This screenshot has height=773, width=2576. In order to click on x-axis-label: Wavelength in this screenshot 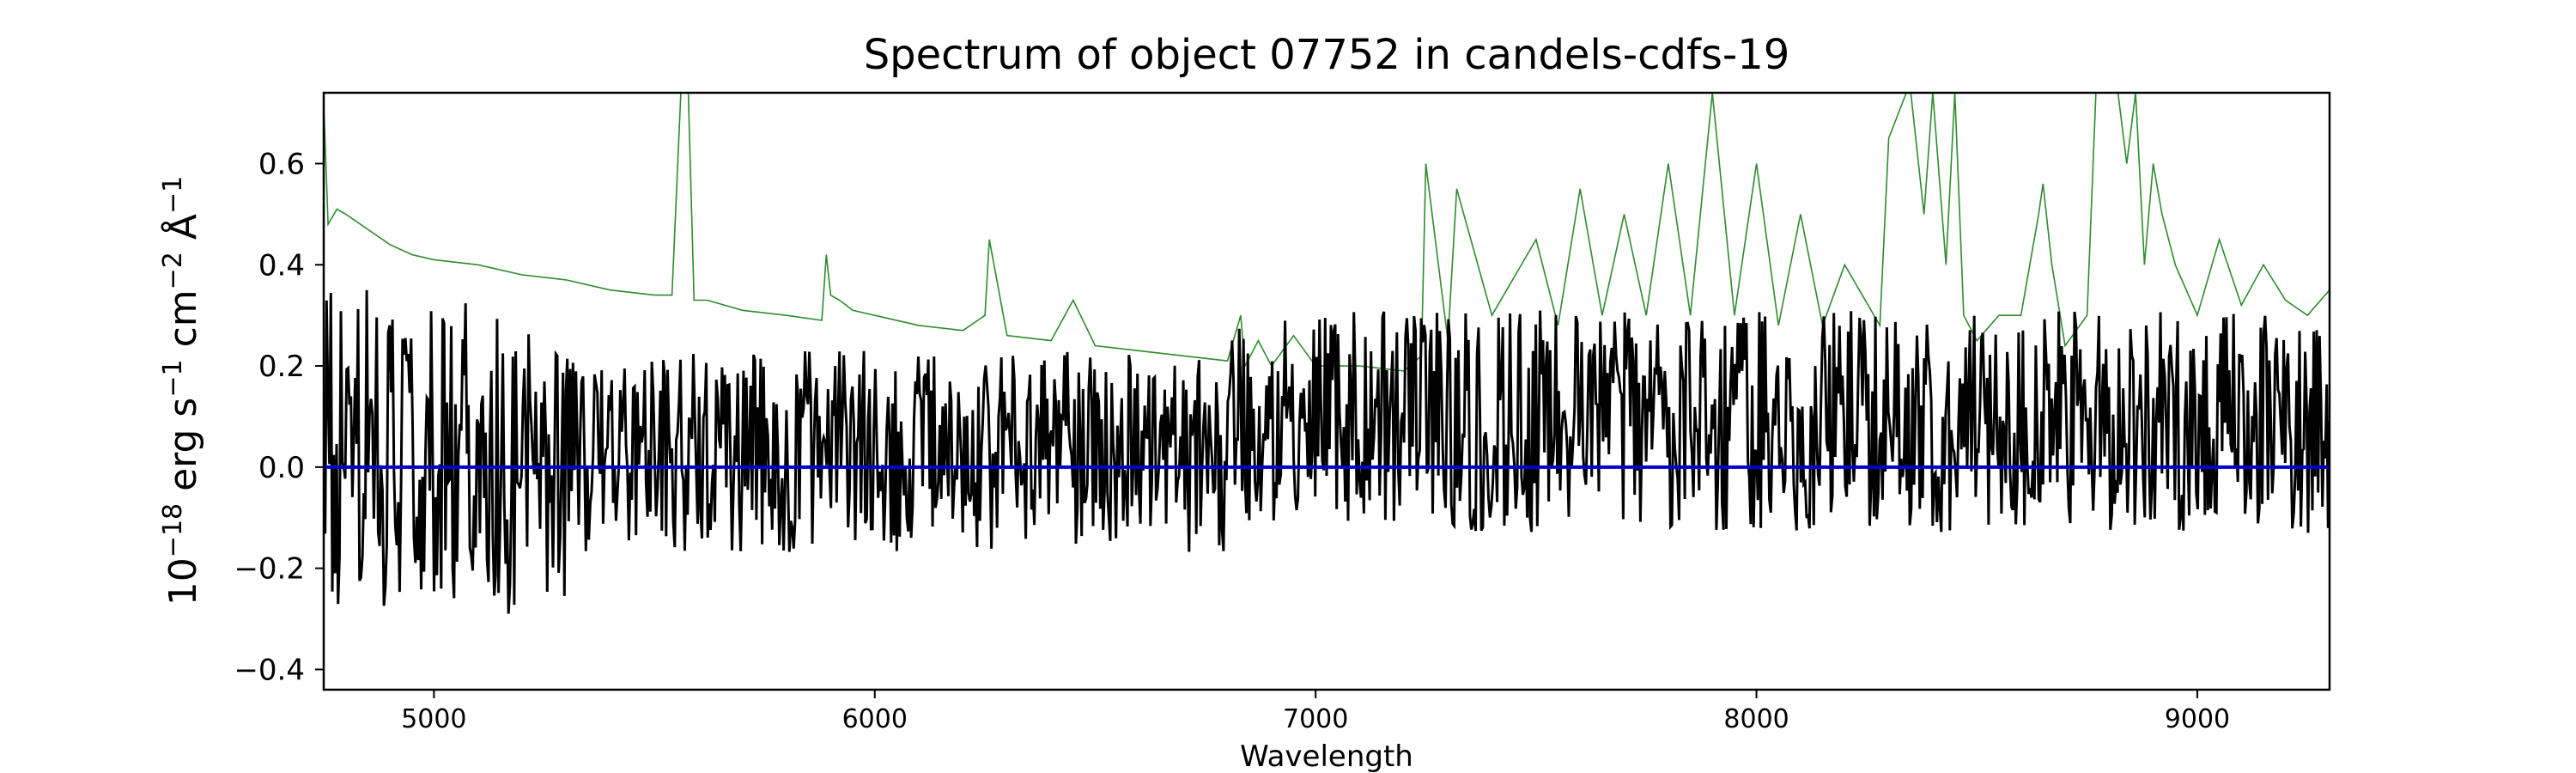, I will do `click(1327, 756)`.